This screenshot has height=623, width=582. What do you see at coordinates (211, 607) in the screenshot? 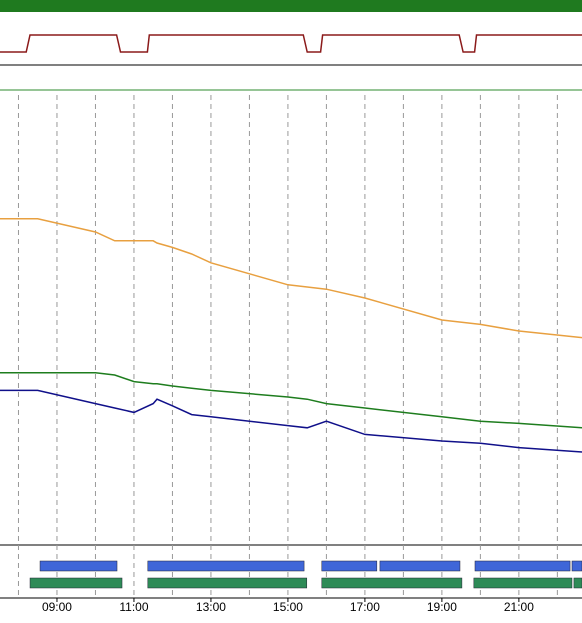
I see `x-tick-label: 13:00` at bounding box center [211, 607].